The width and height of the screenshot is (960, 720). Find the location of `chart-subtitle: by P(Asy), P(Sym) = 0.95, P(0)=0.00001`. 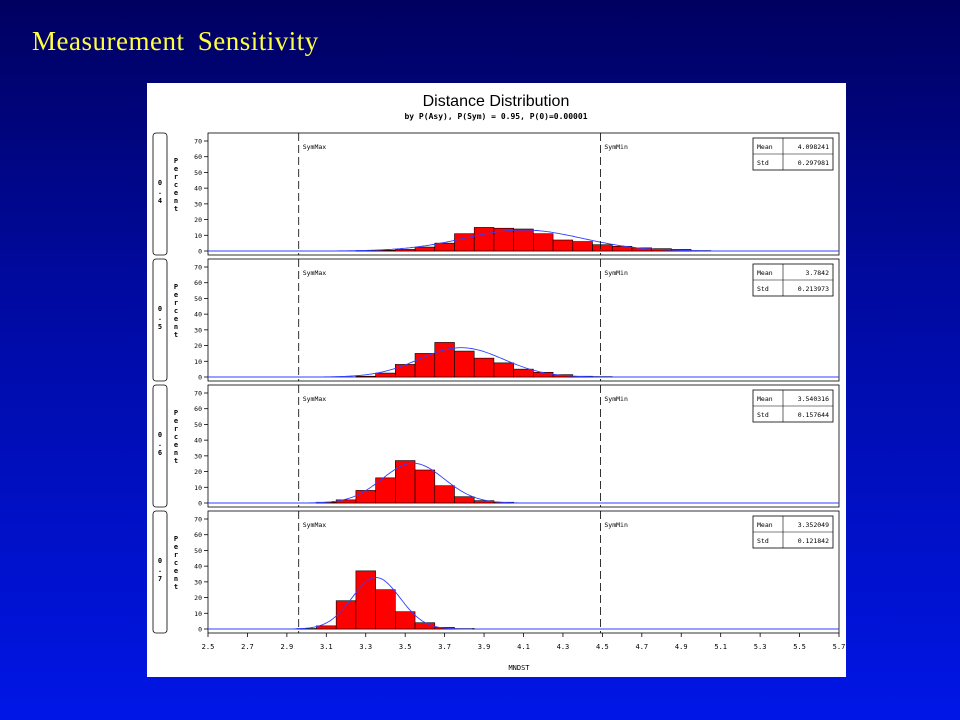

chart-subtitle: by P(Asy), P(Sym) = 0.95, P(0)=0.00001 is located at coordinates (495, 116).